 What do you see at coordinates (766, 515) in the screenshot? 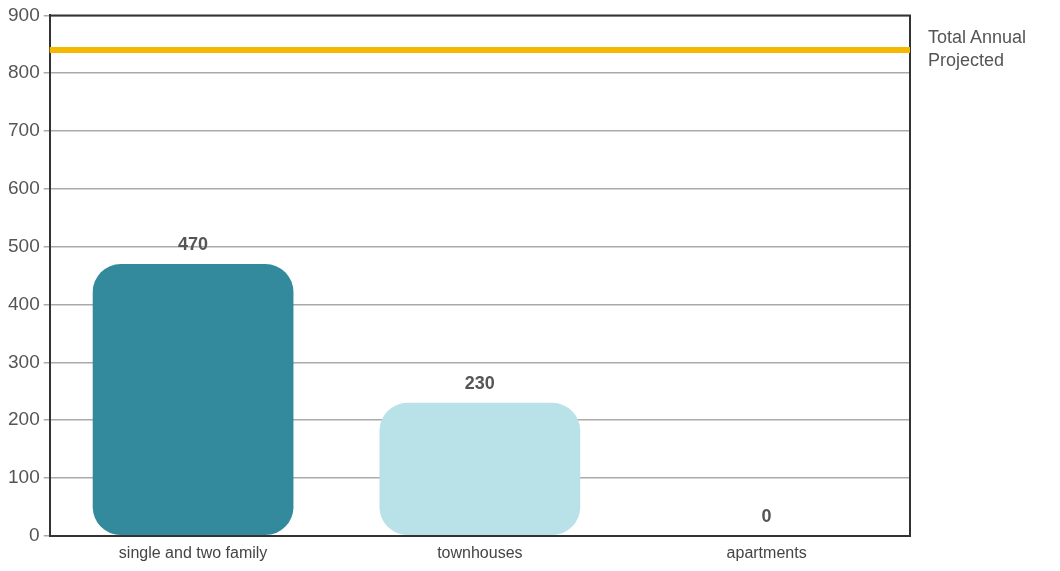
I see `data-label: 0` at bounding box center [766, 515].